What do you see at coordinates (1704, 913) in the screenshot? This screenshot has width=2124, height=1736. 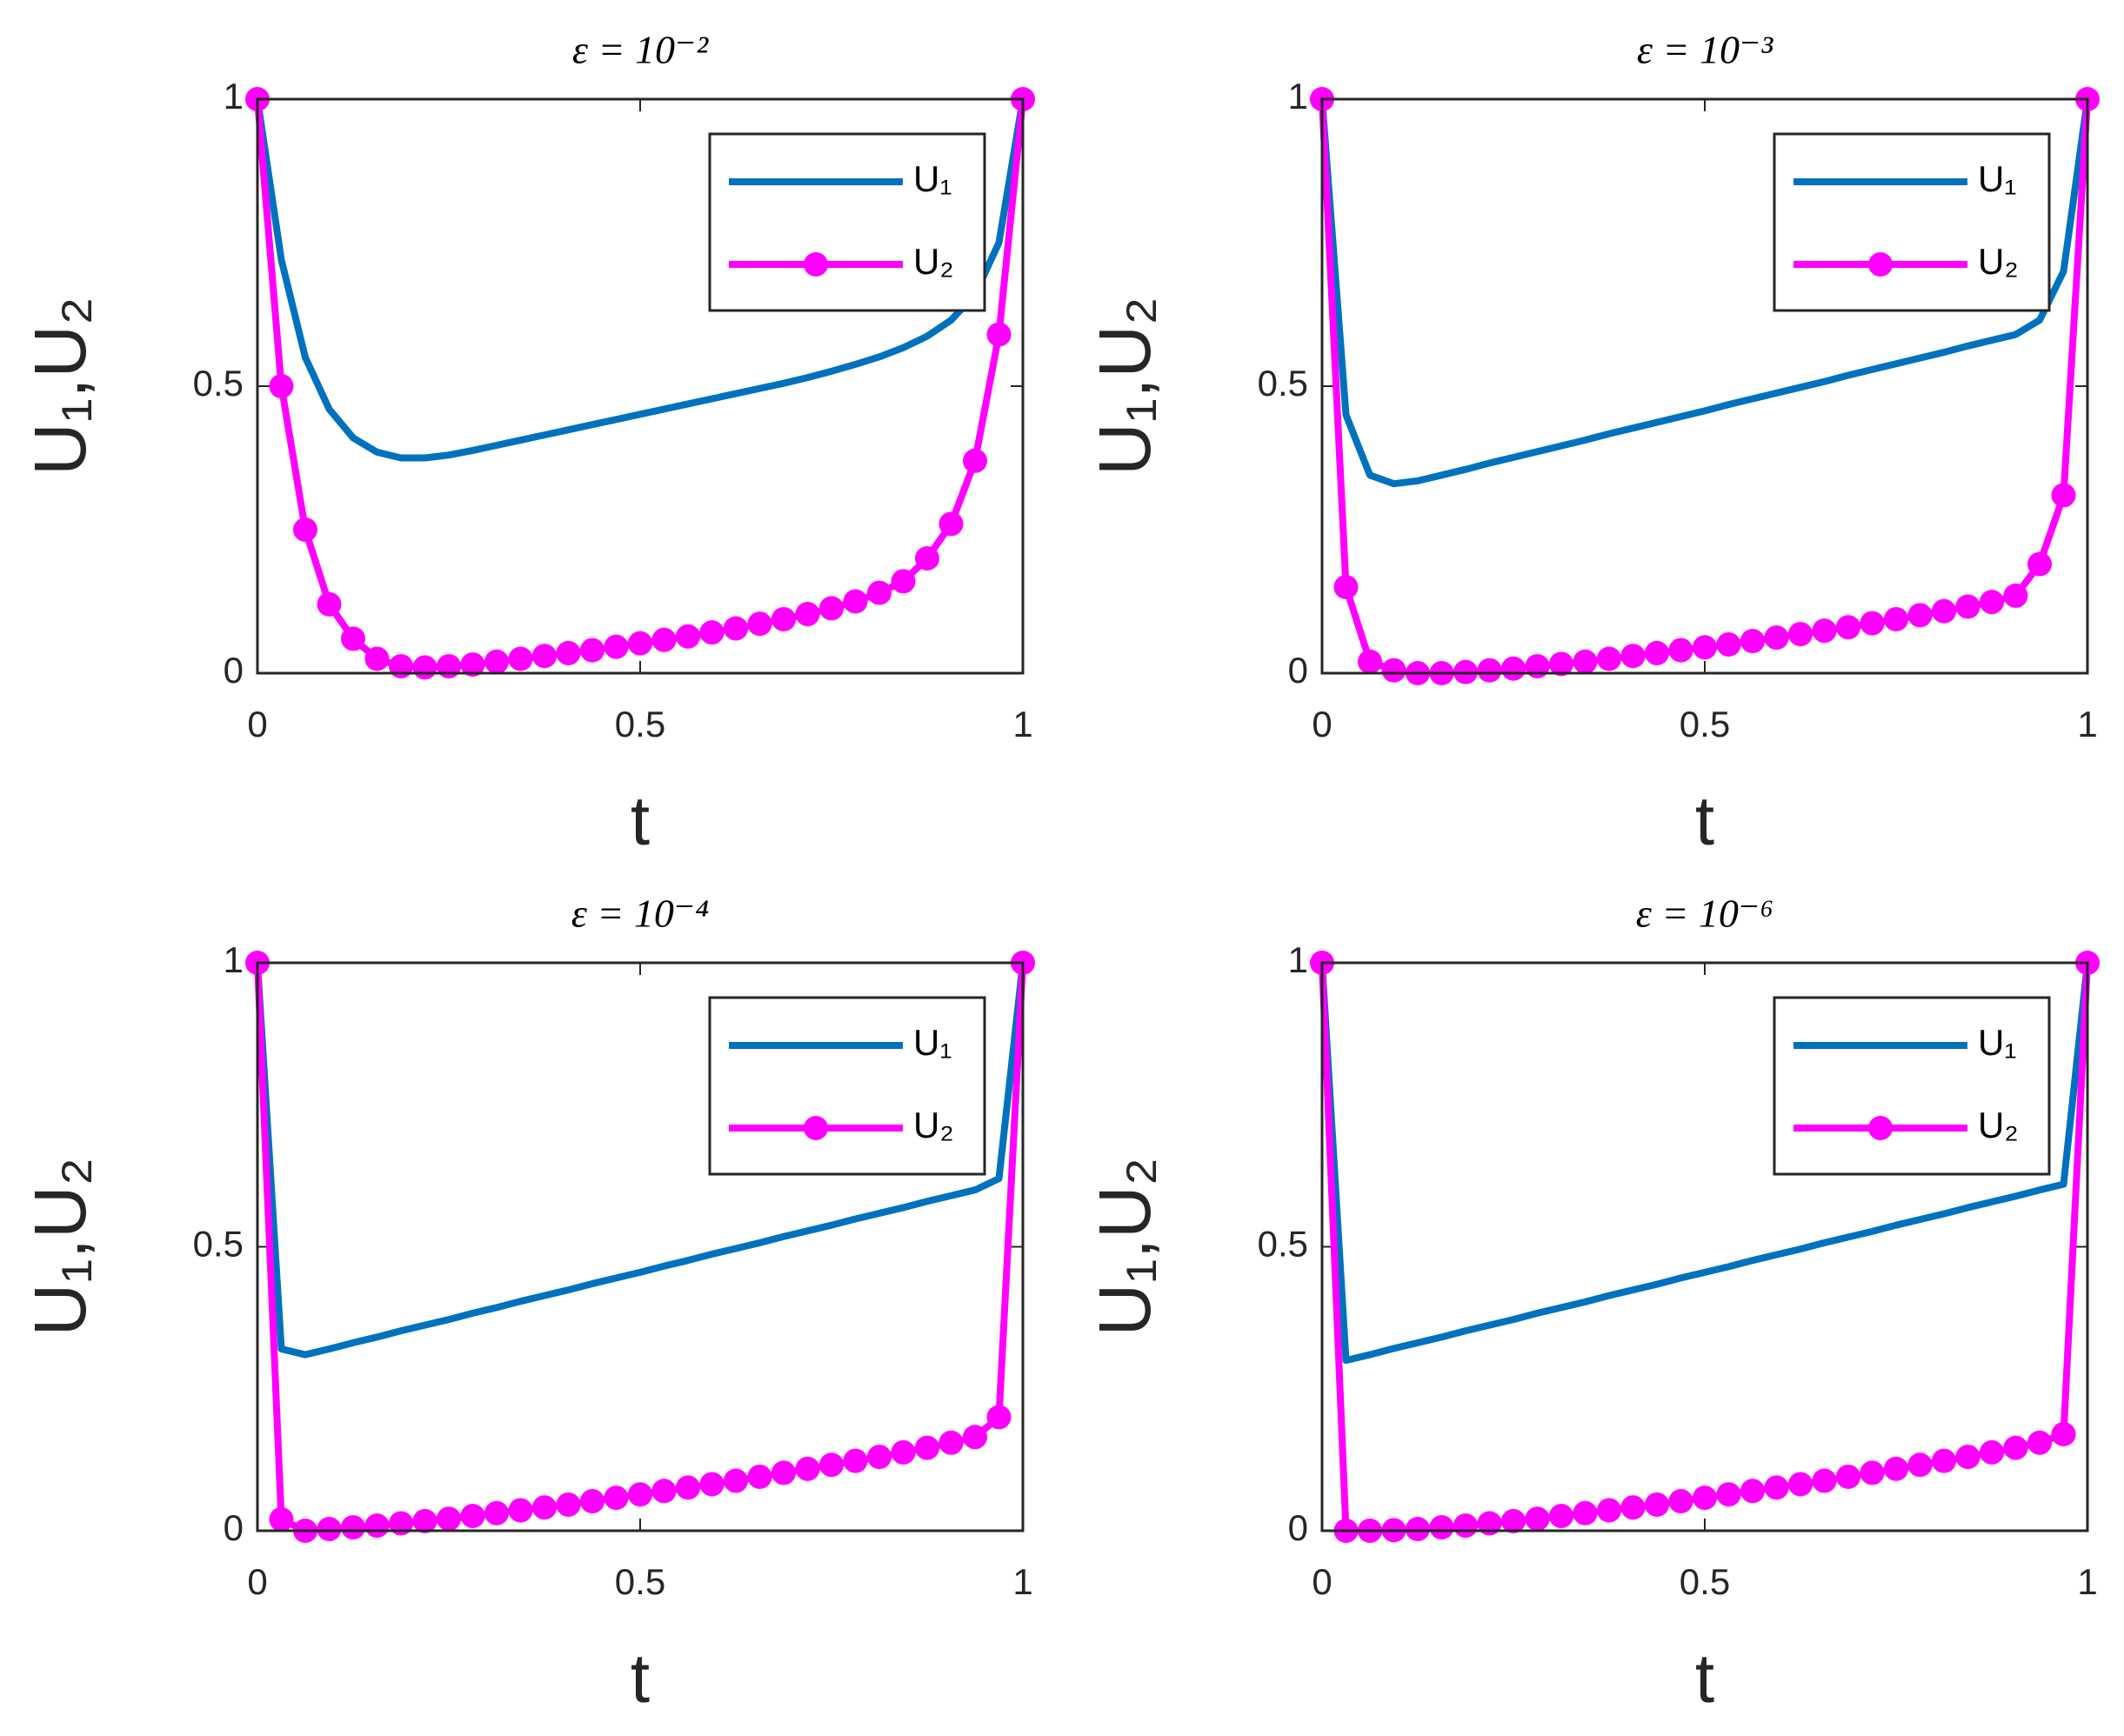 I see `chart-title: ε = 10⁻⁶` at bounding box center [1704, 913].